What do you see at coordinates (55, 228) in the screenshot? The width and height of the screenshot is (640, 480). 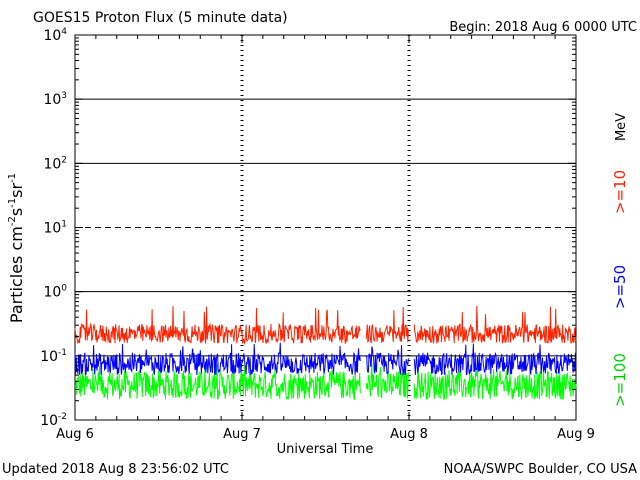 I see `y-tick-label: 101` at bounding box center [55, 228].